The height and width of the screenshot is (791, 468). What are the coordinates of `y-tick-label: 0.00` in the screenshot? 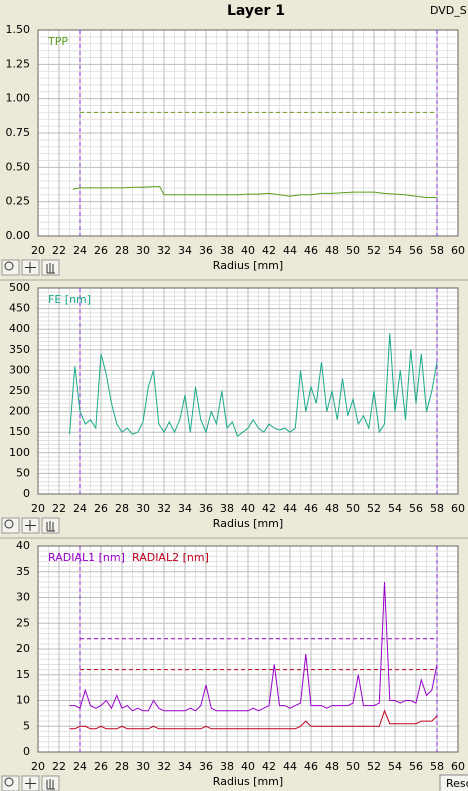 It's located at (18, 235).